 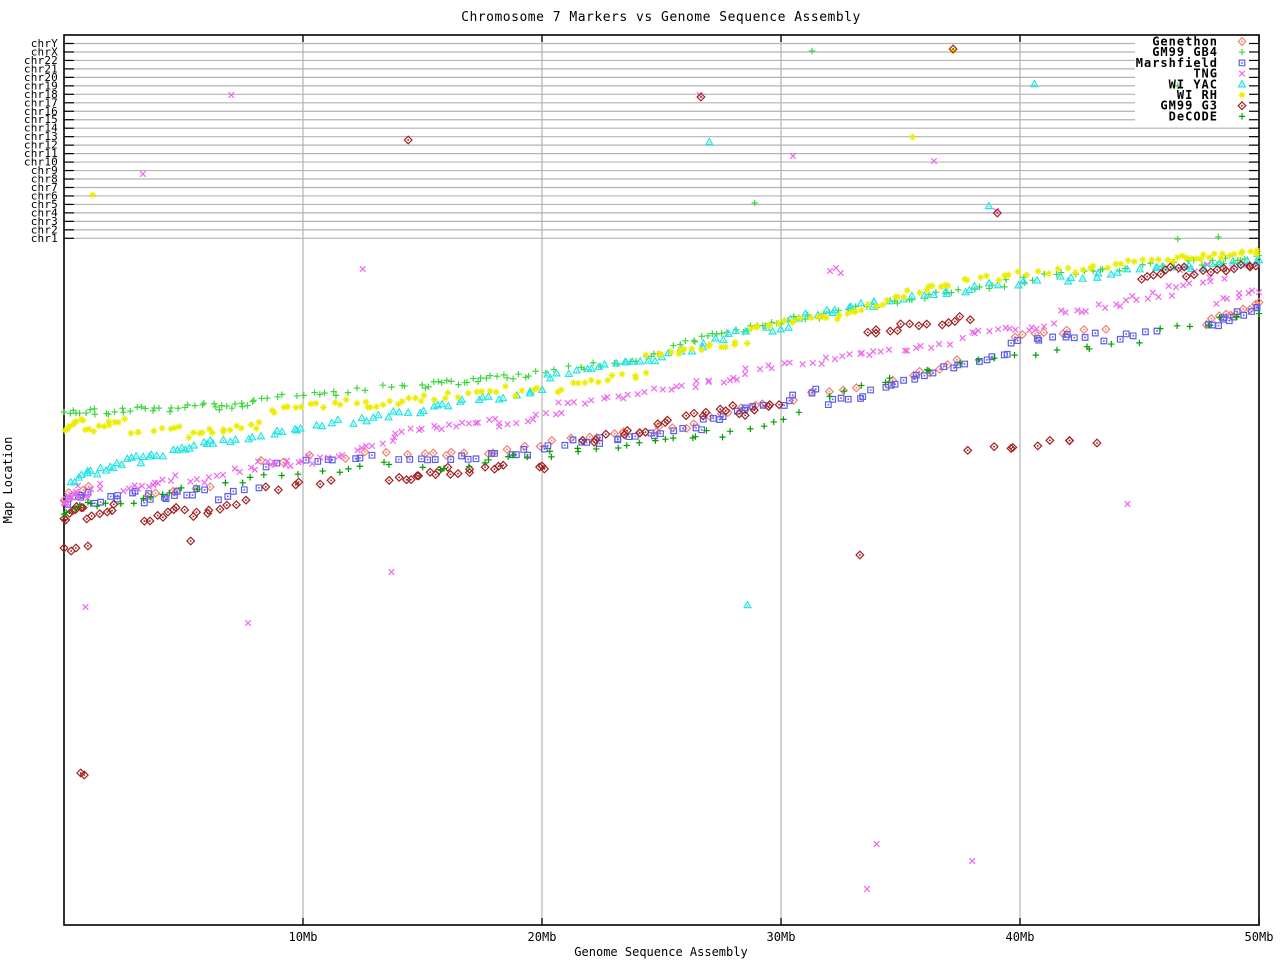 I want to click on x-tick-label: 50Mb, so click(x=1259, y=937).